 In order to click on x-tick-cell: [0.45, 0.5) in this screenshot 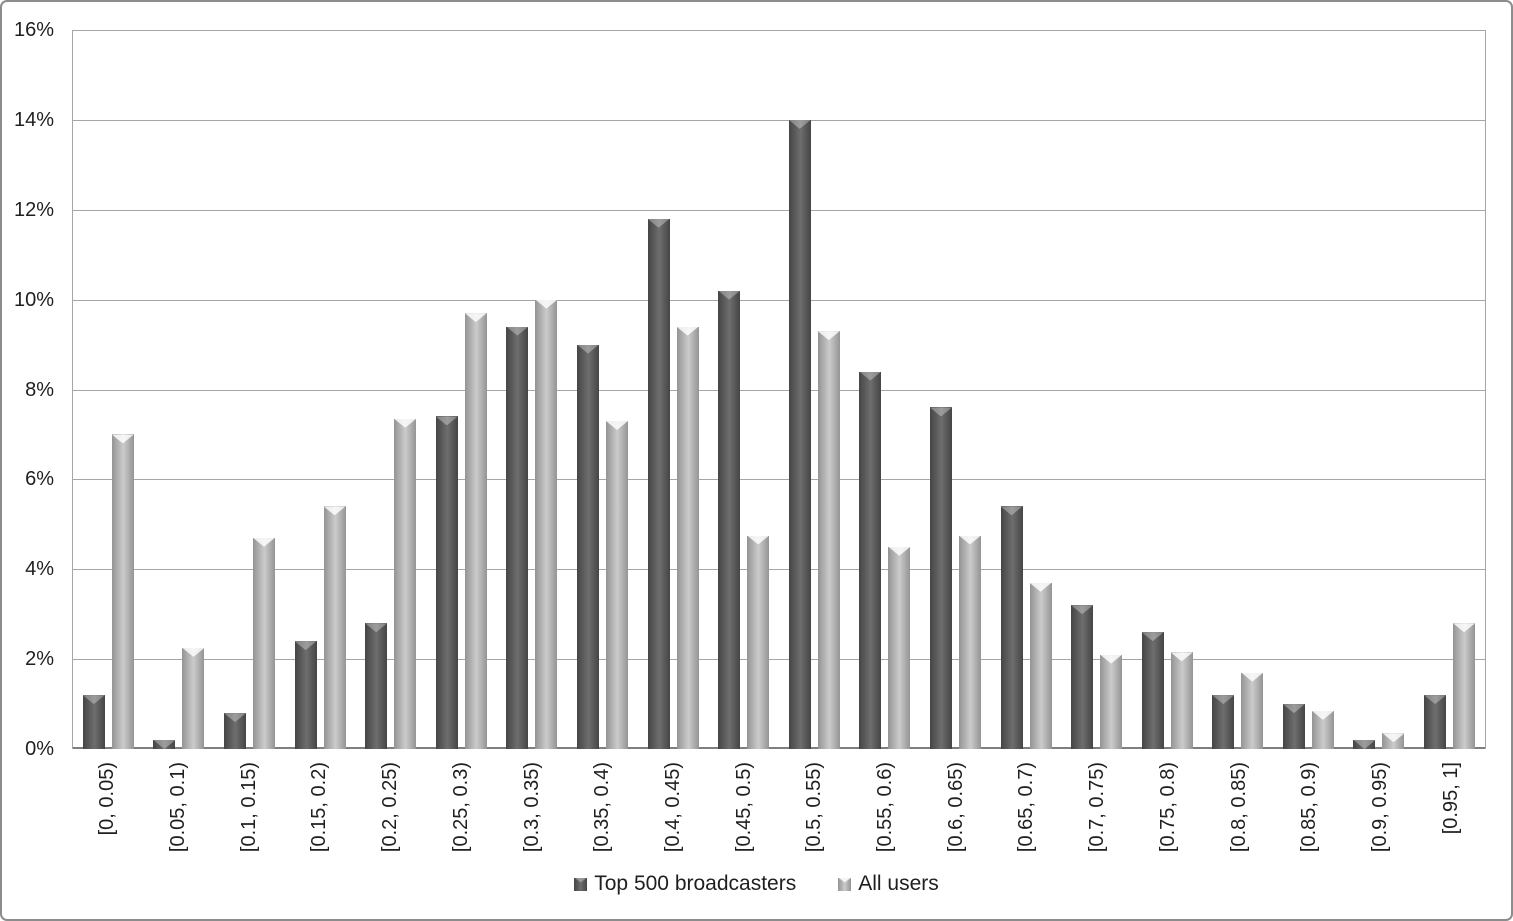, I will do `click(743, 818)`.